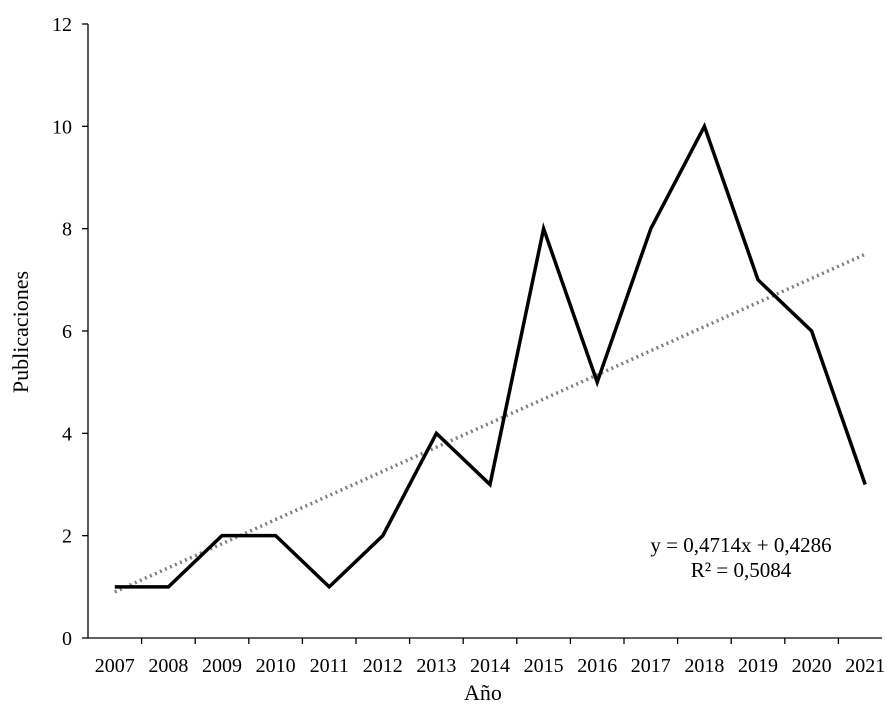 This screenshot has width=889, height=710. What do you see at coordinates (483, 692) in the screenshot?
I see `x-axis-title: Año` at bounding box center [483, 692].